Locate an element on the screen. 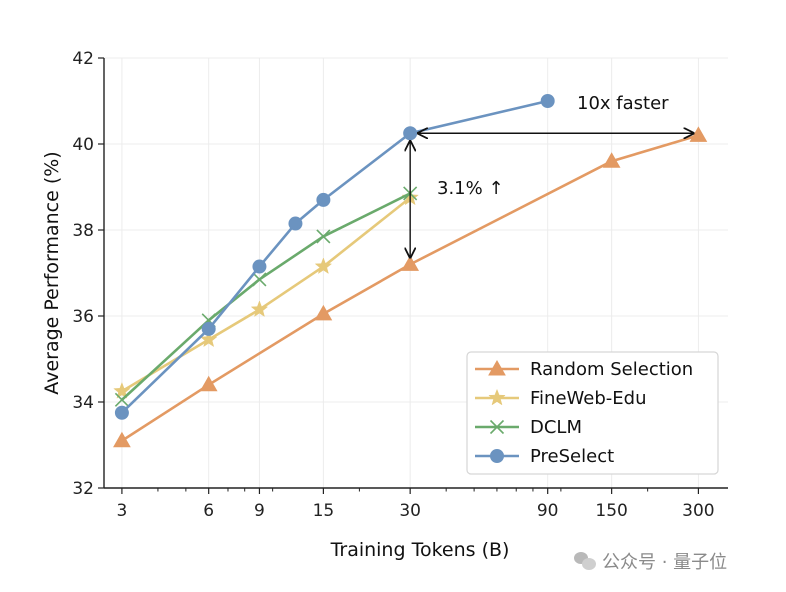  y-tick-label: 40 is located at coordinates (83, 145).